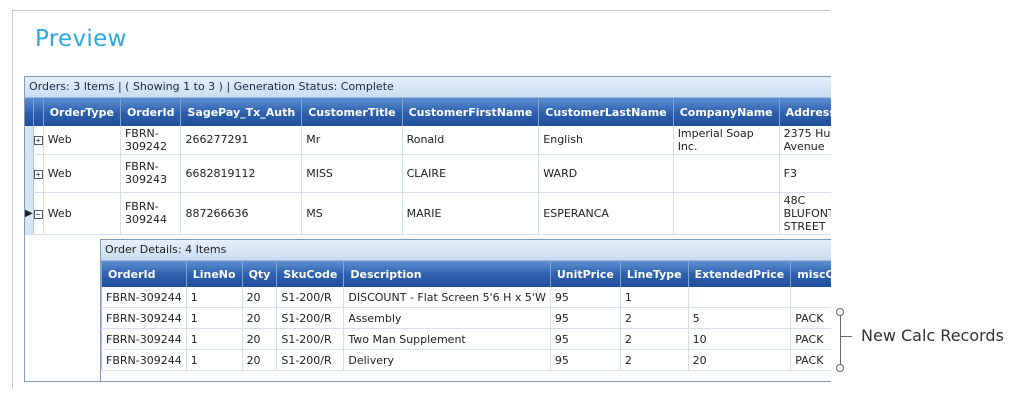  What do you see at coordinates (805, 213) in the screenshot?
I see `cell-addressline1: 48C BLUFONTEINE STREET` at bounding box center [805, 213].